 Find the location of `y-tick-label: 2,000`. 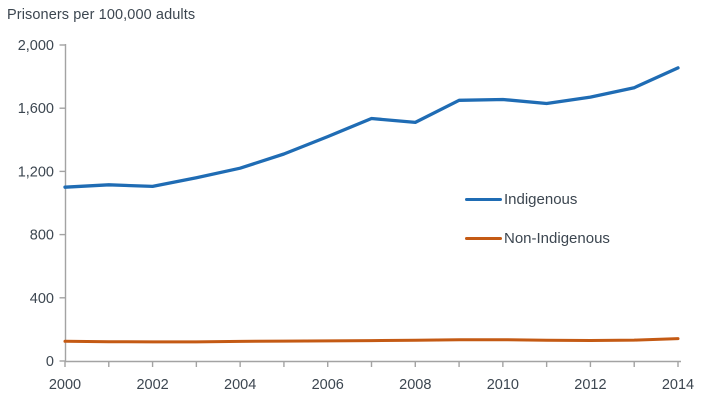

y-tick-label: 2,000 is located at coordinates (36, 46).